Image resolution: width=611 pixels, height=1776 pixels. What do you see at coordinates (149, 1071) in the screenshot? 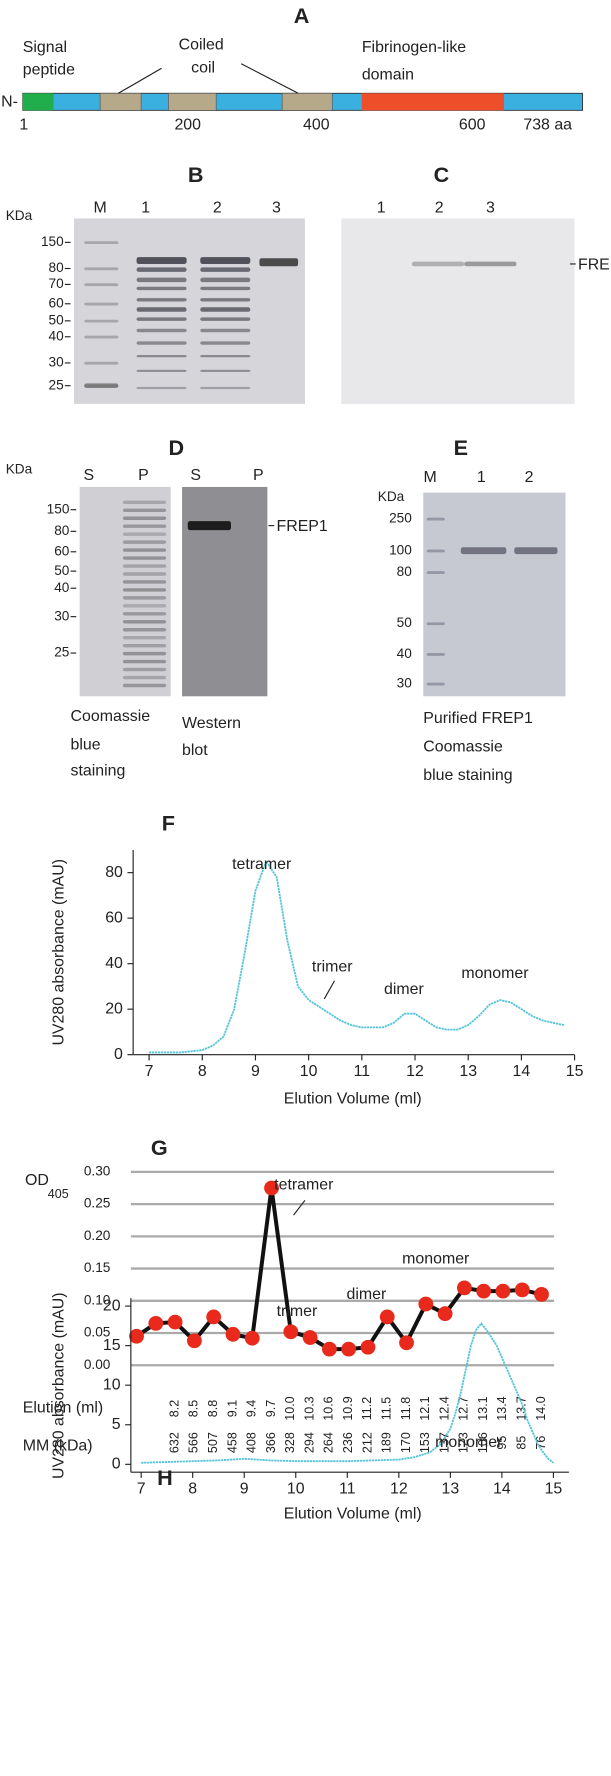
I see `x-tick-label: 7` at bounding box center [149, 1071].